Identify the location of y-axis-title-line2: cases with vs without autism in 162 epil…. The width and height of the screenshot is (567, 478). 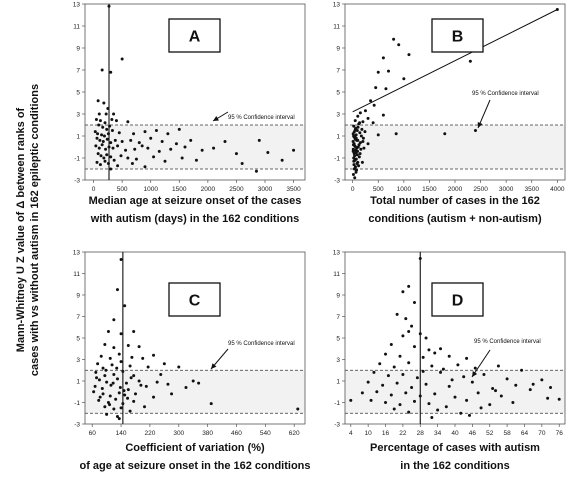
(35, 230).